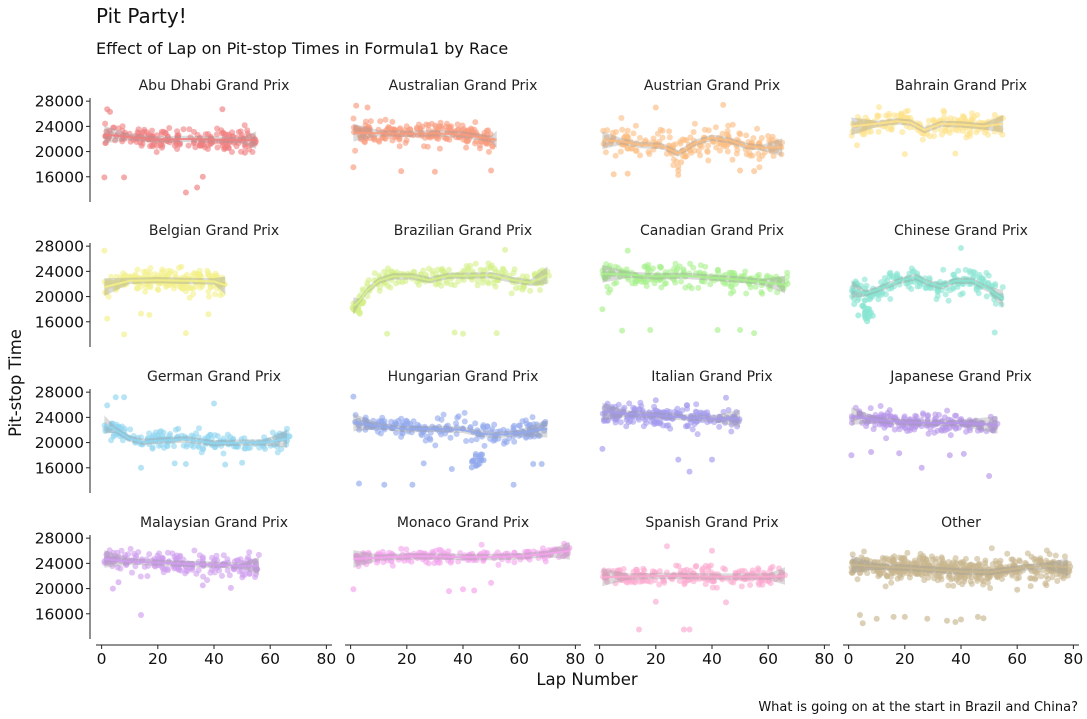 The width and height of the screenshot is (1087, 719). I want to click on facet-strip-label: Bahrain Grand Prix, so click(961, 86).